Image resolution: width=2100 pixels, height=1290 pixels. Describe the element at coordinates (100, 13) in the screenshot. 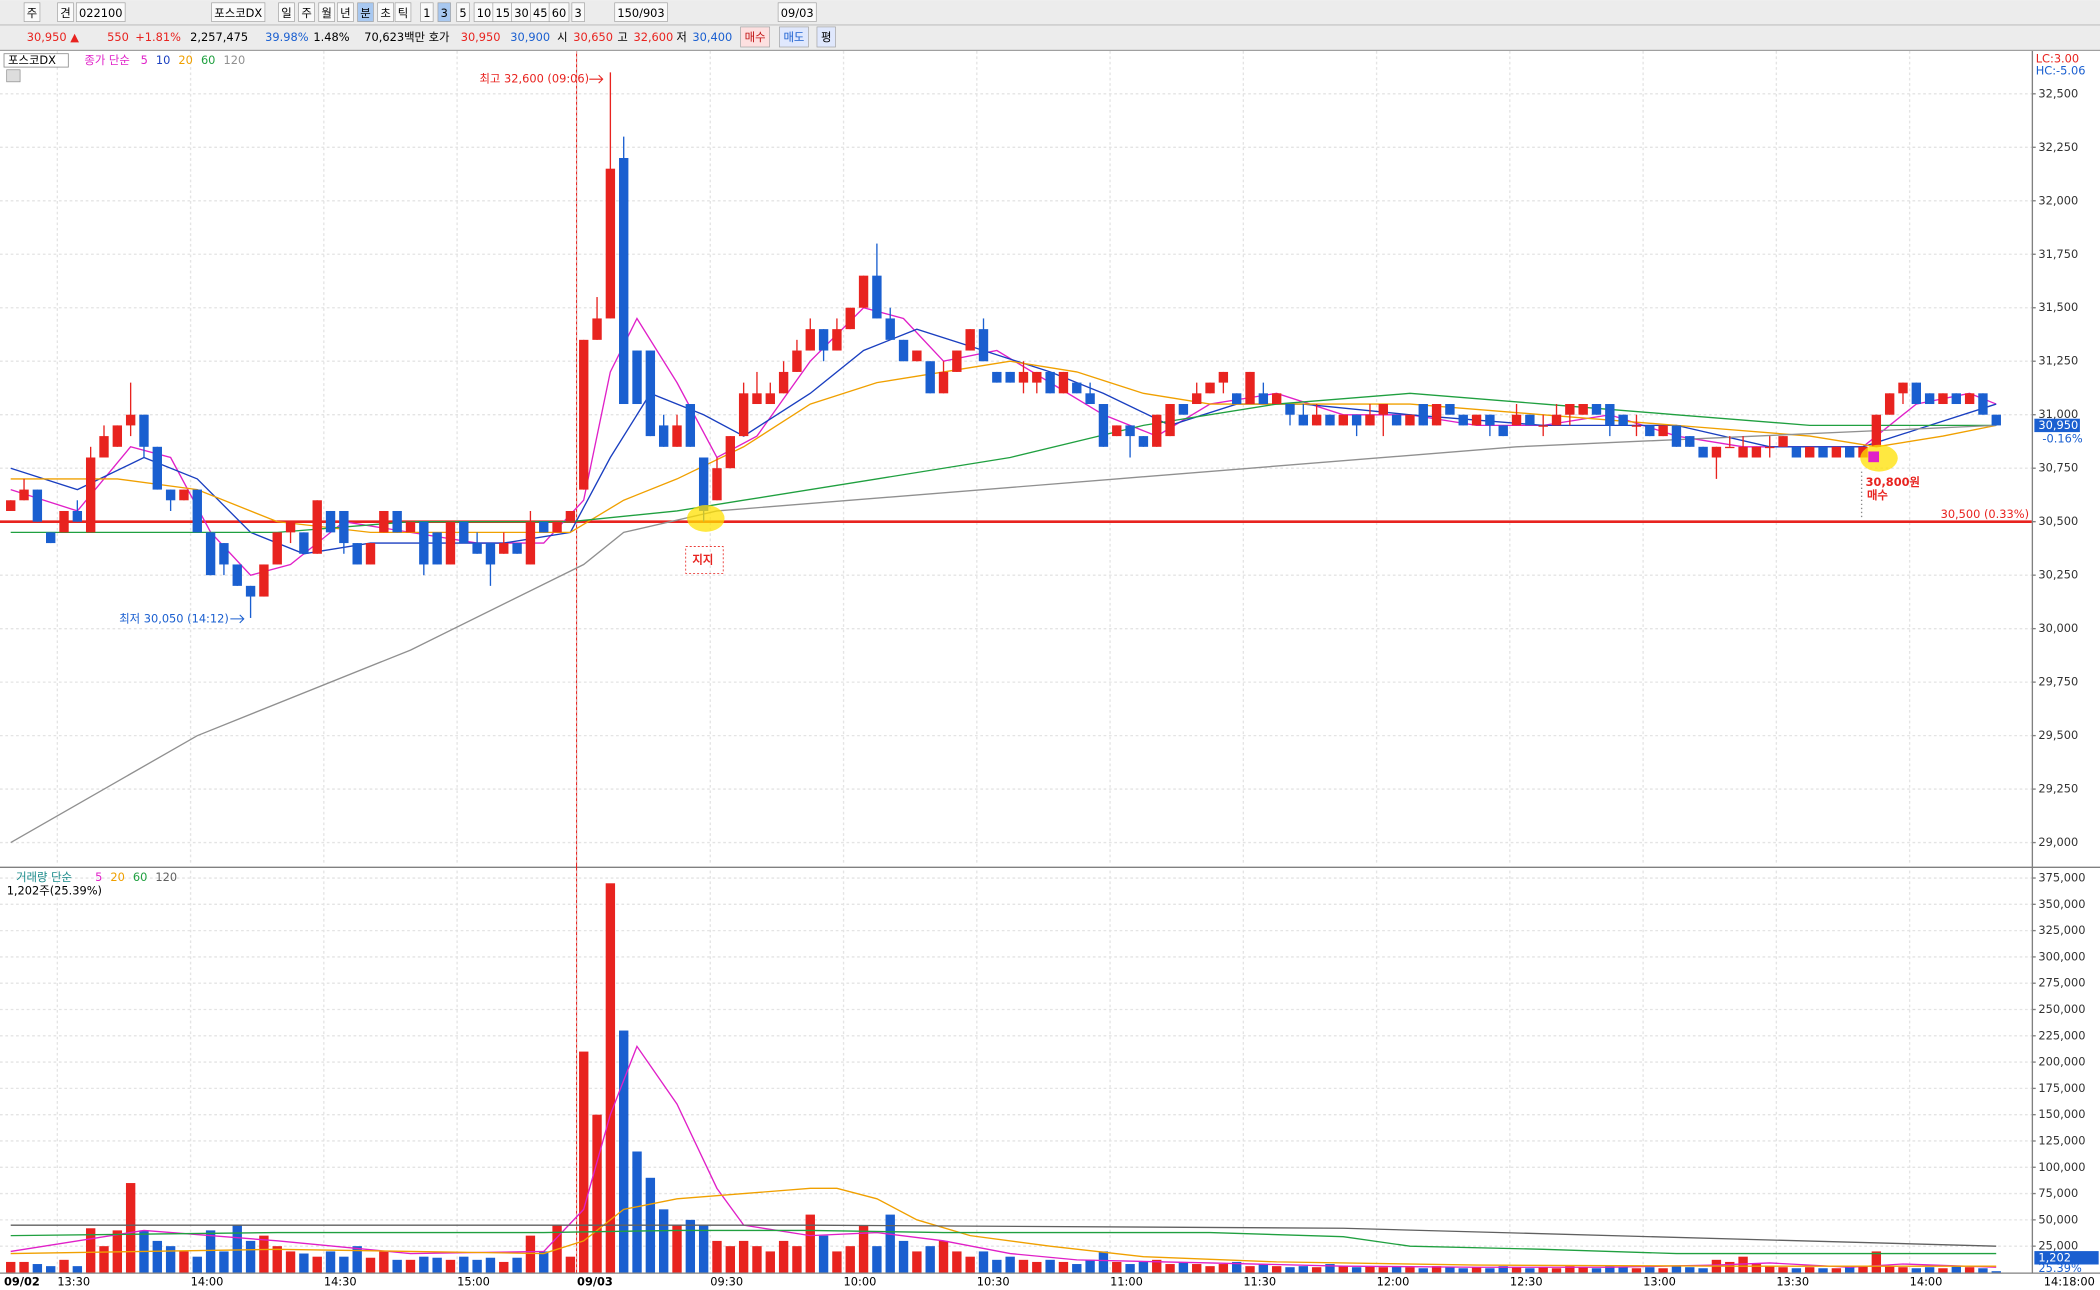

I see `toolbar-button: 022100` at that location.